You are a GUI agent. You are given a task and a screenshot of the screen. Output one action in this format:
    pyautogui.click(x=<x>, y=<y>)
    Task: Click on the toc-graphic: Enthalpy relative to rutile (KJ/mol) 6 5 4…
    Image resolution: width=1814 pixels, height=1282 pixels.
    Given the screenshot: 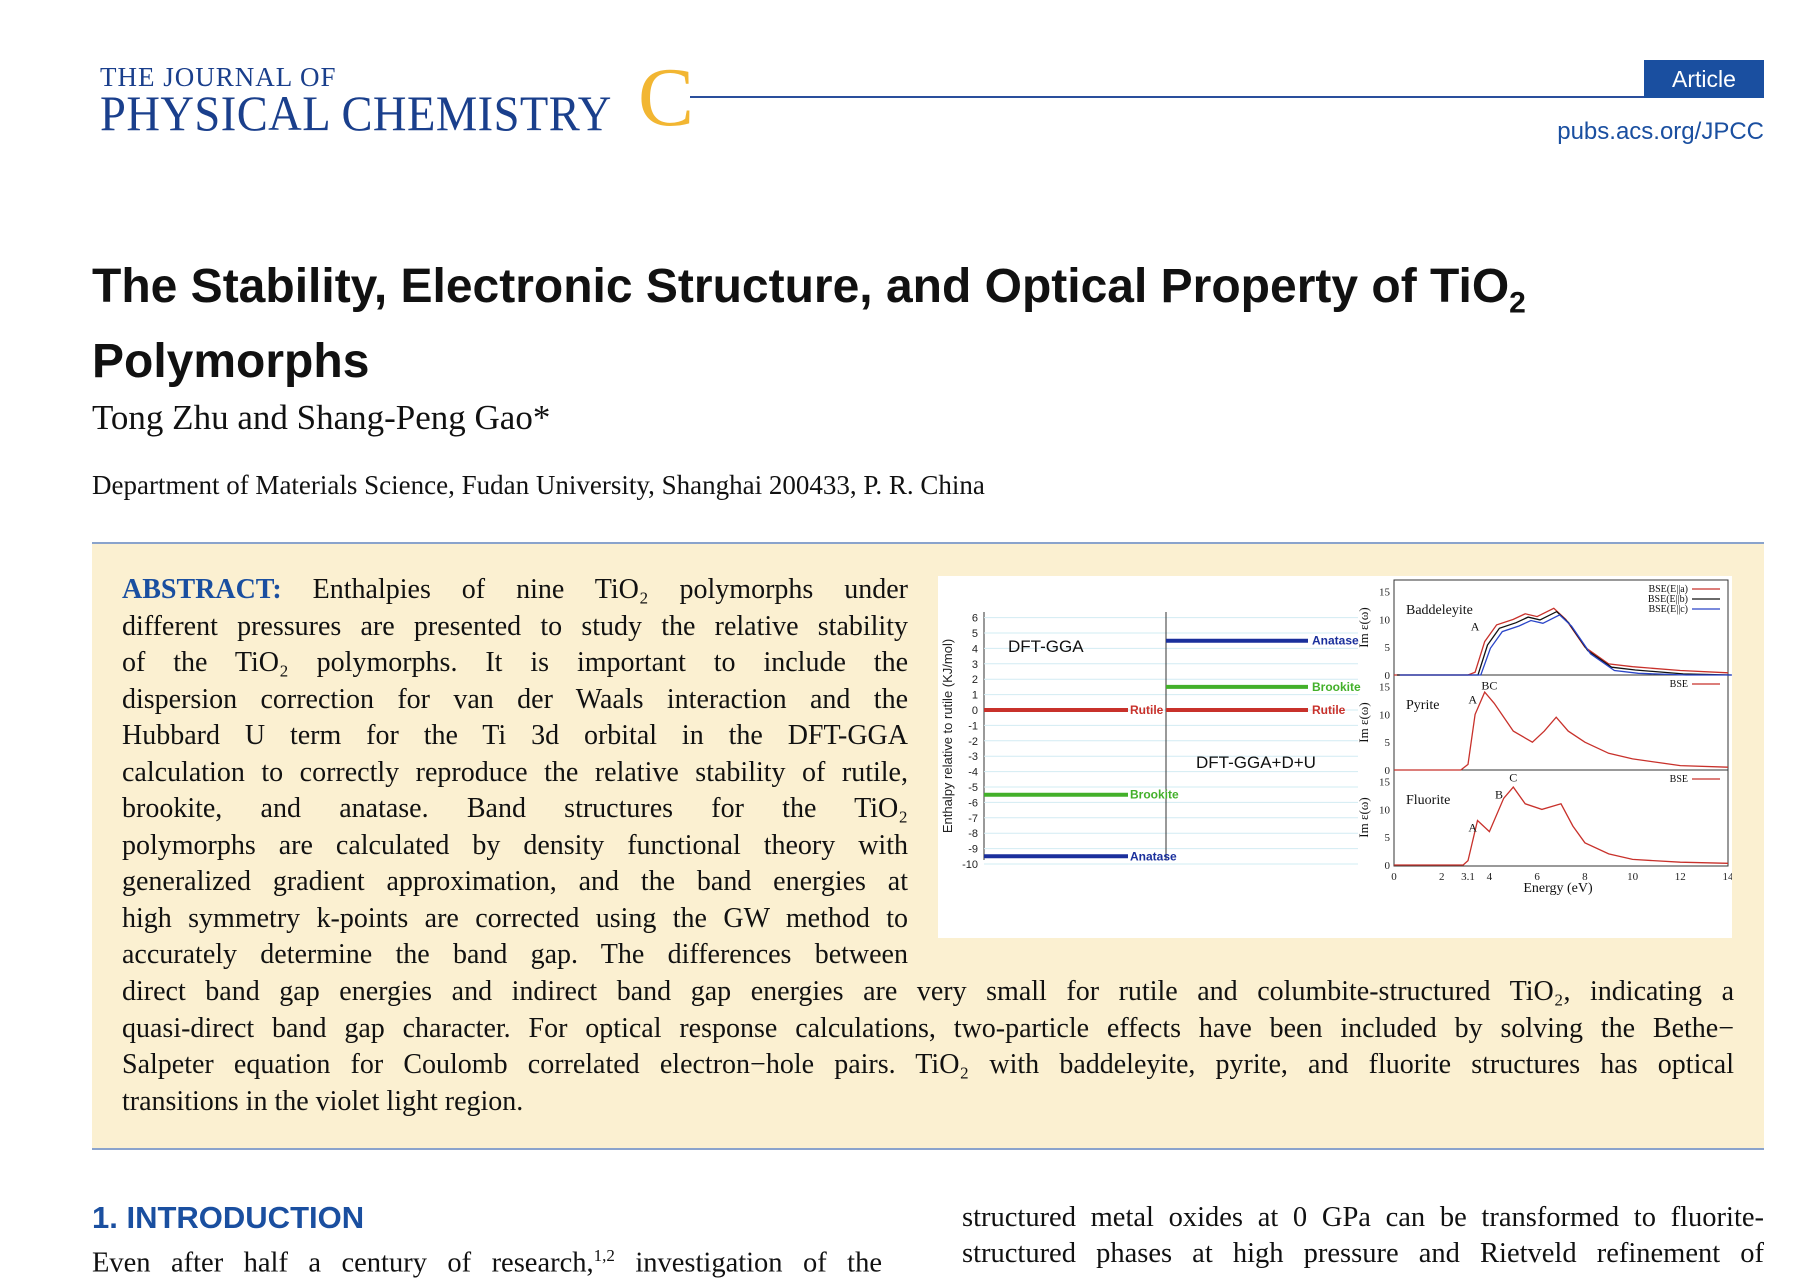 What is the action you would take?
    pyautogui.click(x=1336, y=757)
    